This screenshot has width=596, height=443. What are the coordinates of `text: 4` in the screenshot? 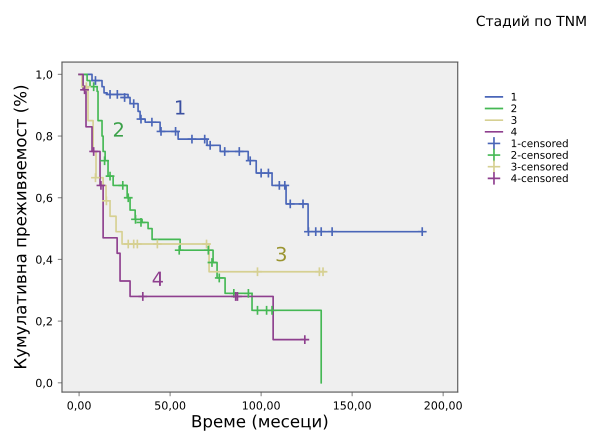 It's located at (157, 279).